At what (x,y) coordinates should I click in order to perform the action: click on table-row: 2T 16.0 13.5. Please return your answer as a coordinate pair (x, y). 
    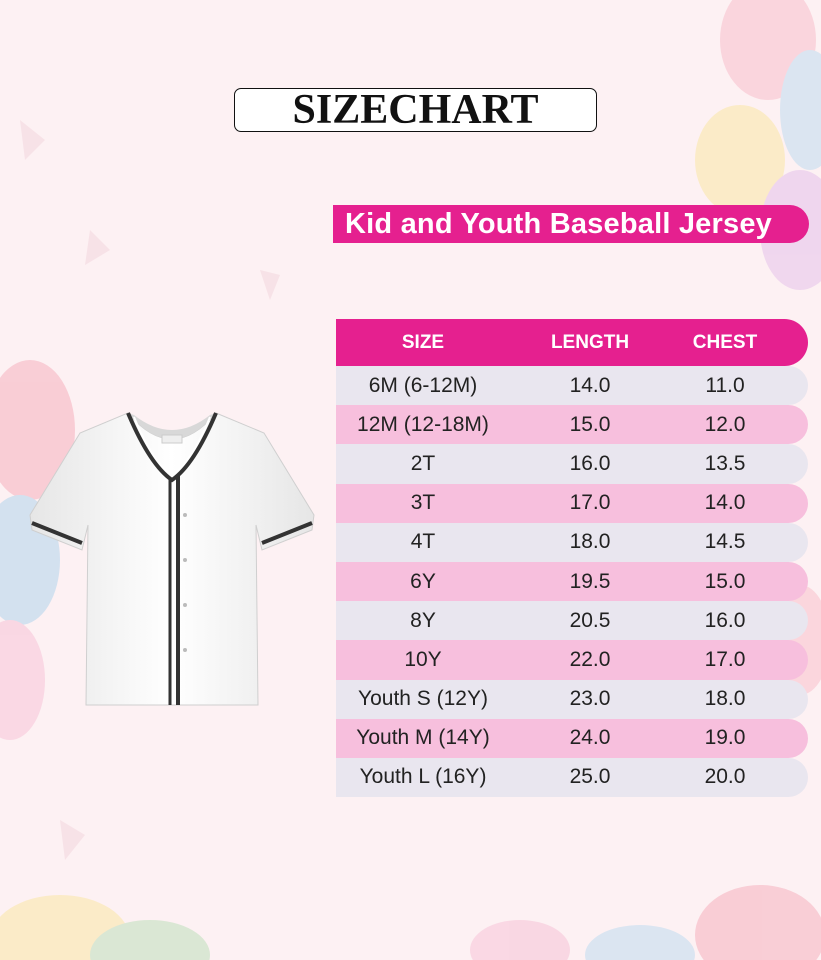
    Looking at the image, I should click on (572, 464).